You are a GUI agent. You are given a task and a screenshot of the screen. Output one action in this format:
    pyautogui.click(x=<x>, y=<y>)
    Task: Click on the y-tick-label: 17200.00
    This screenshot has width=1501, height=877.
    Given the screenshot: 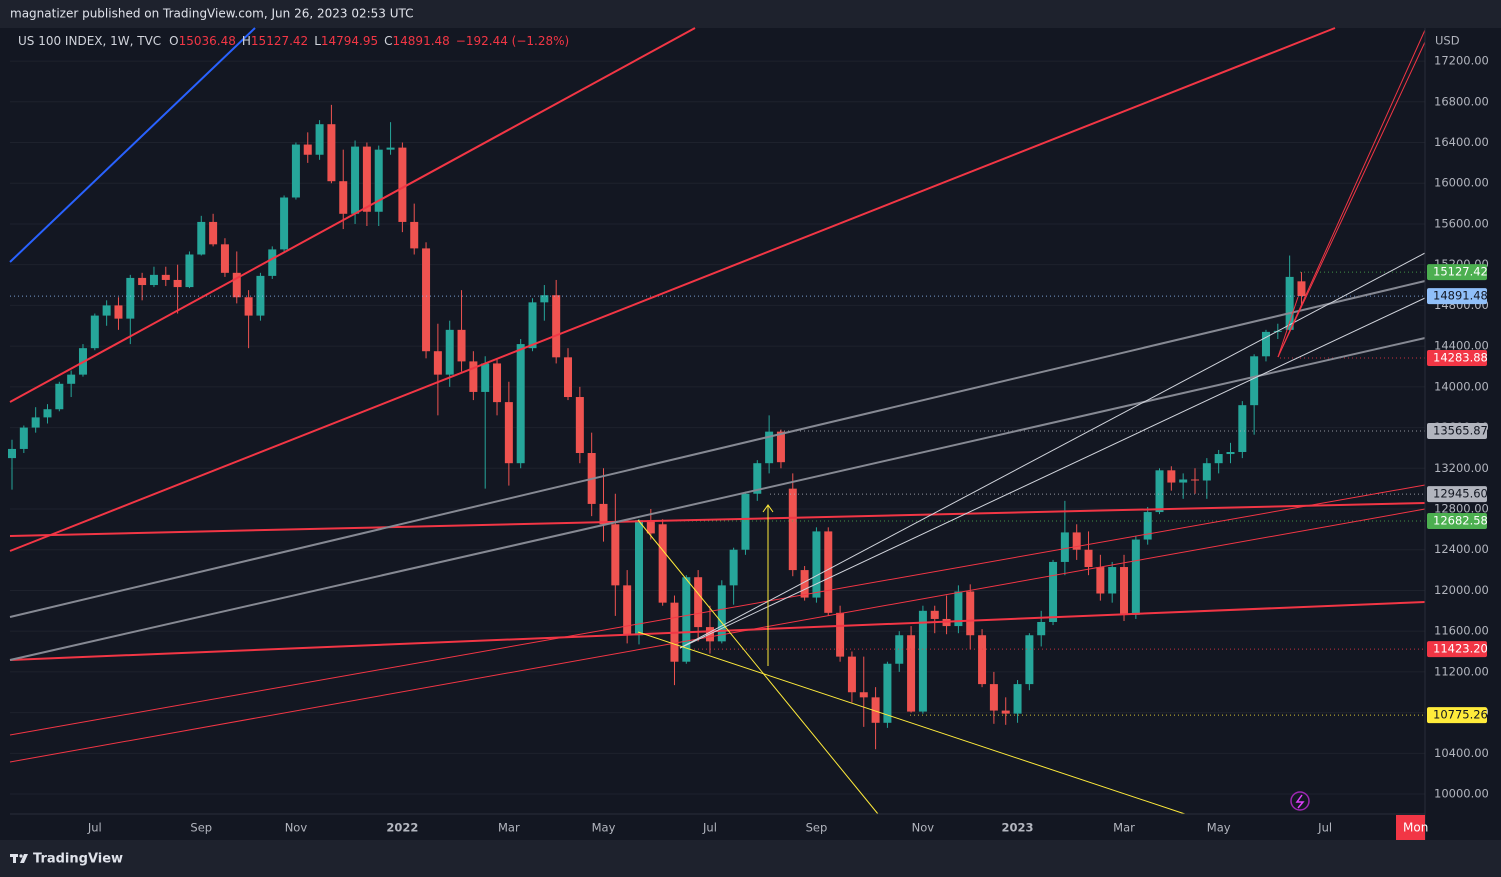 What is the action you would take?
    pyautogui.click(x=1461, y=61)
    